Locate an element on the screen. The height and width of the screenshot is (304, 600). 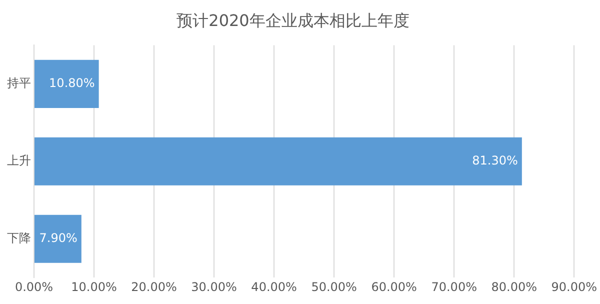
data-label: 81.30% is located at coordinates (495, 161).